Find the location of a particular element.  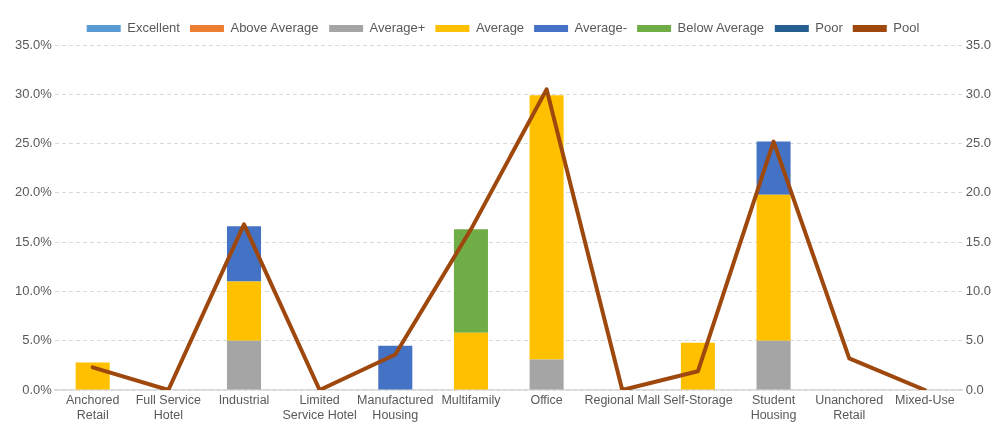

y-tick-label: 15.0% is located at coordinates (33, 241).